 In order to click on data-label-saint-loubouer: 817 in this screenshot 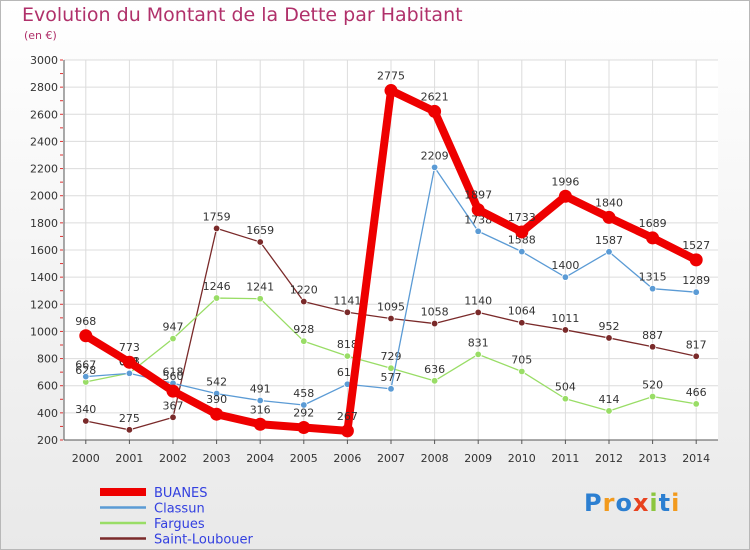, I will do `click(696, 344)`.